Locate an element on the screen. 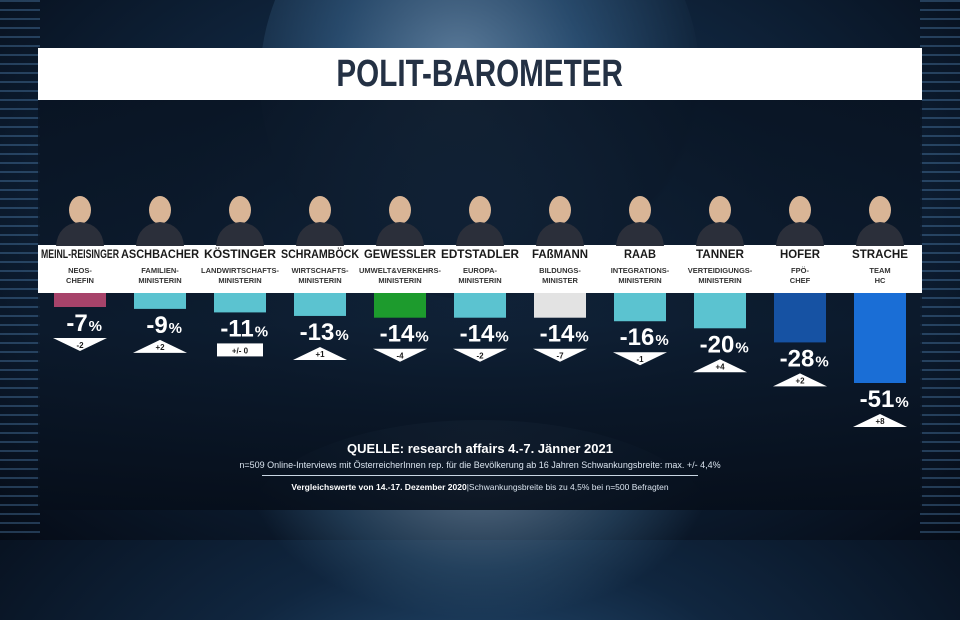 The height and width of the screenshot is (620, 960). data-label: -9 is located at coordinates (156, 325).